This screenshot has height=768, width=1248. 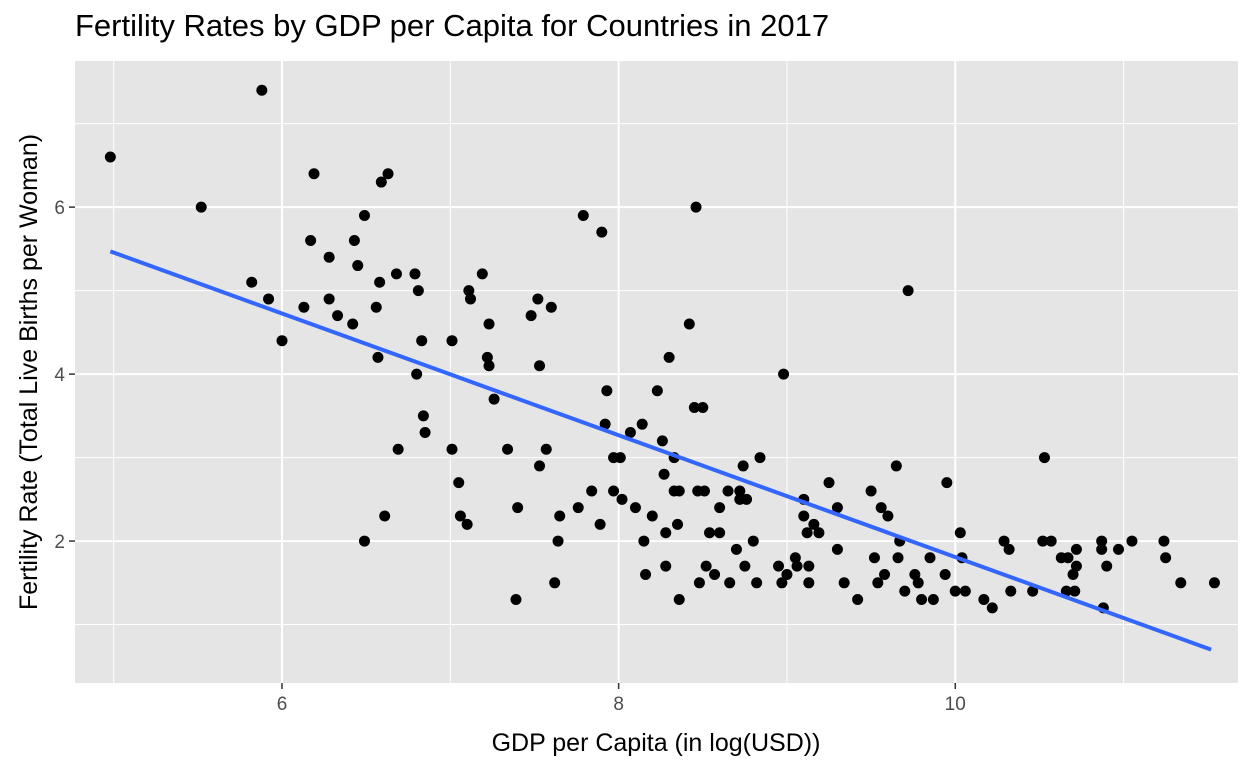 What do you see at coordinates (59, 375) in the screenshot?
I see `y-tick-label: 4` at bounding box center [59, 375].